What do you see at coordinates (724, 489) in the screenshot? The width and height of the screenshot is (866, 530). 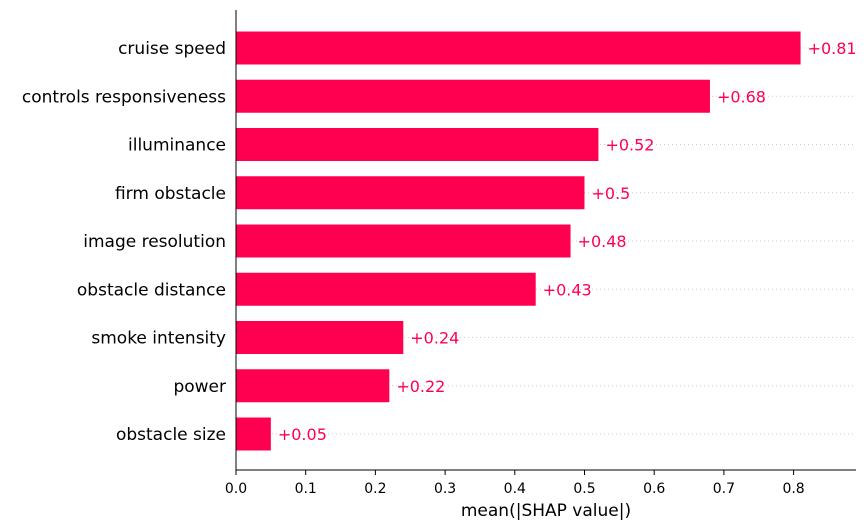 I see `x-tick-label: 0.7` at bounding box center [724, 489].